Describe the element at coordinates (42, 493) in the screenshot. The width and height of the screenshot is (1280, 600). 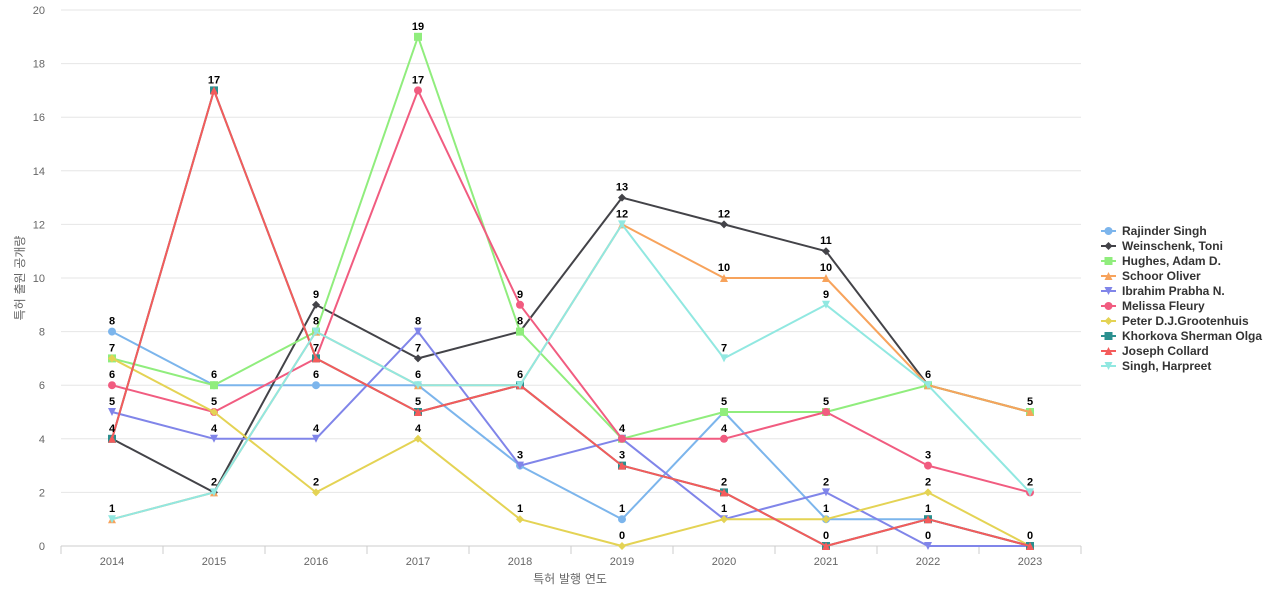
I see `y-tick-label: 2` at that location.